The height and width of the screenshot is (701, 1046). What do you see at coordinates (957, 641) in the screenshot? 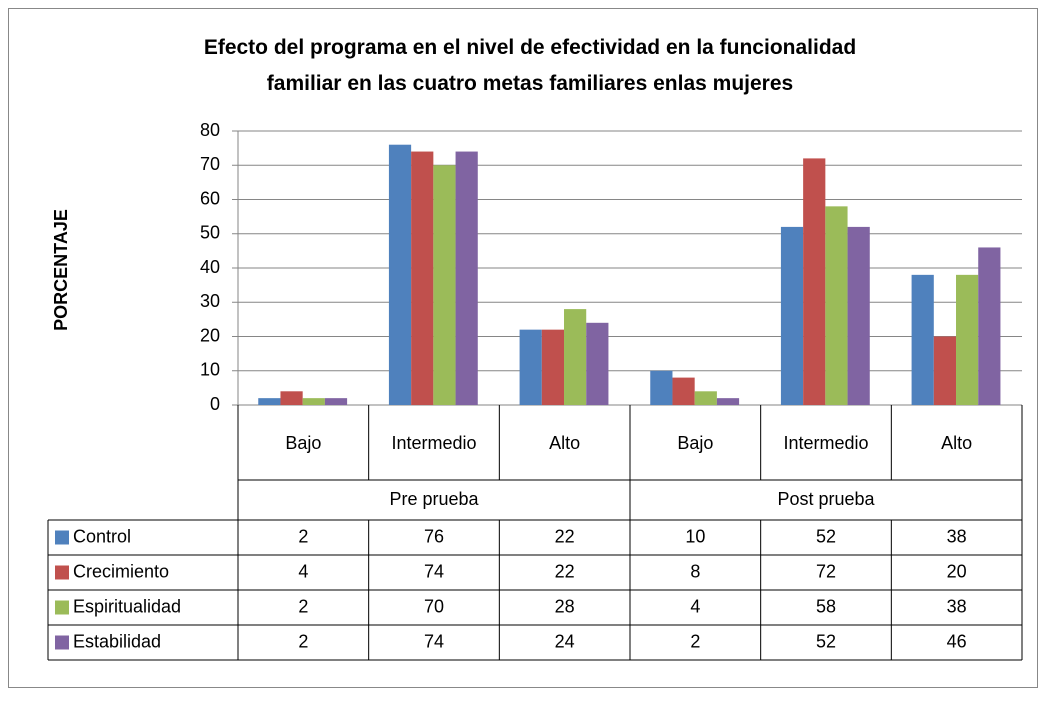
I see `table-value: 46` at bounding box center [957, 641].